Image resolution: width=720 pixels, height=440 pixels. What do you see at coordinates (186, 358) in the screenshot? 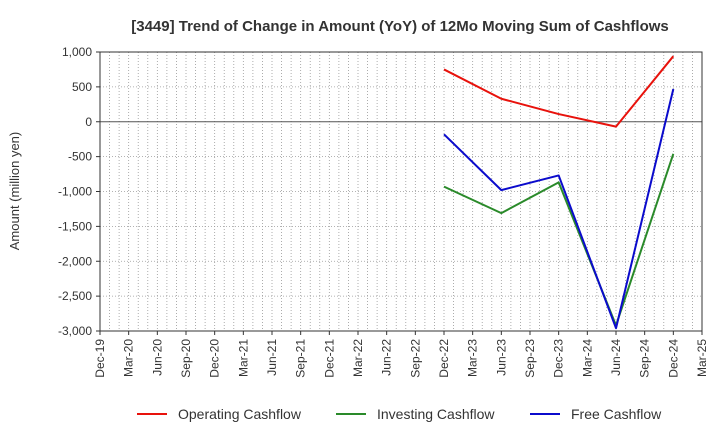
I see `x-tick-label: Sep-20` at bounding box center [186, 358].